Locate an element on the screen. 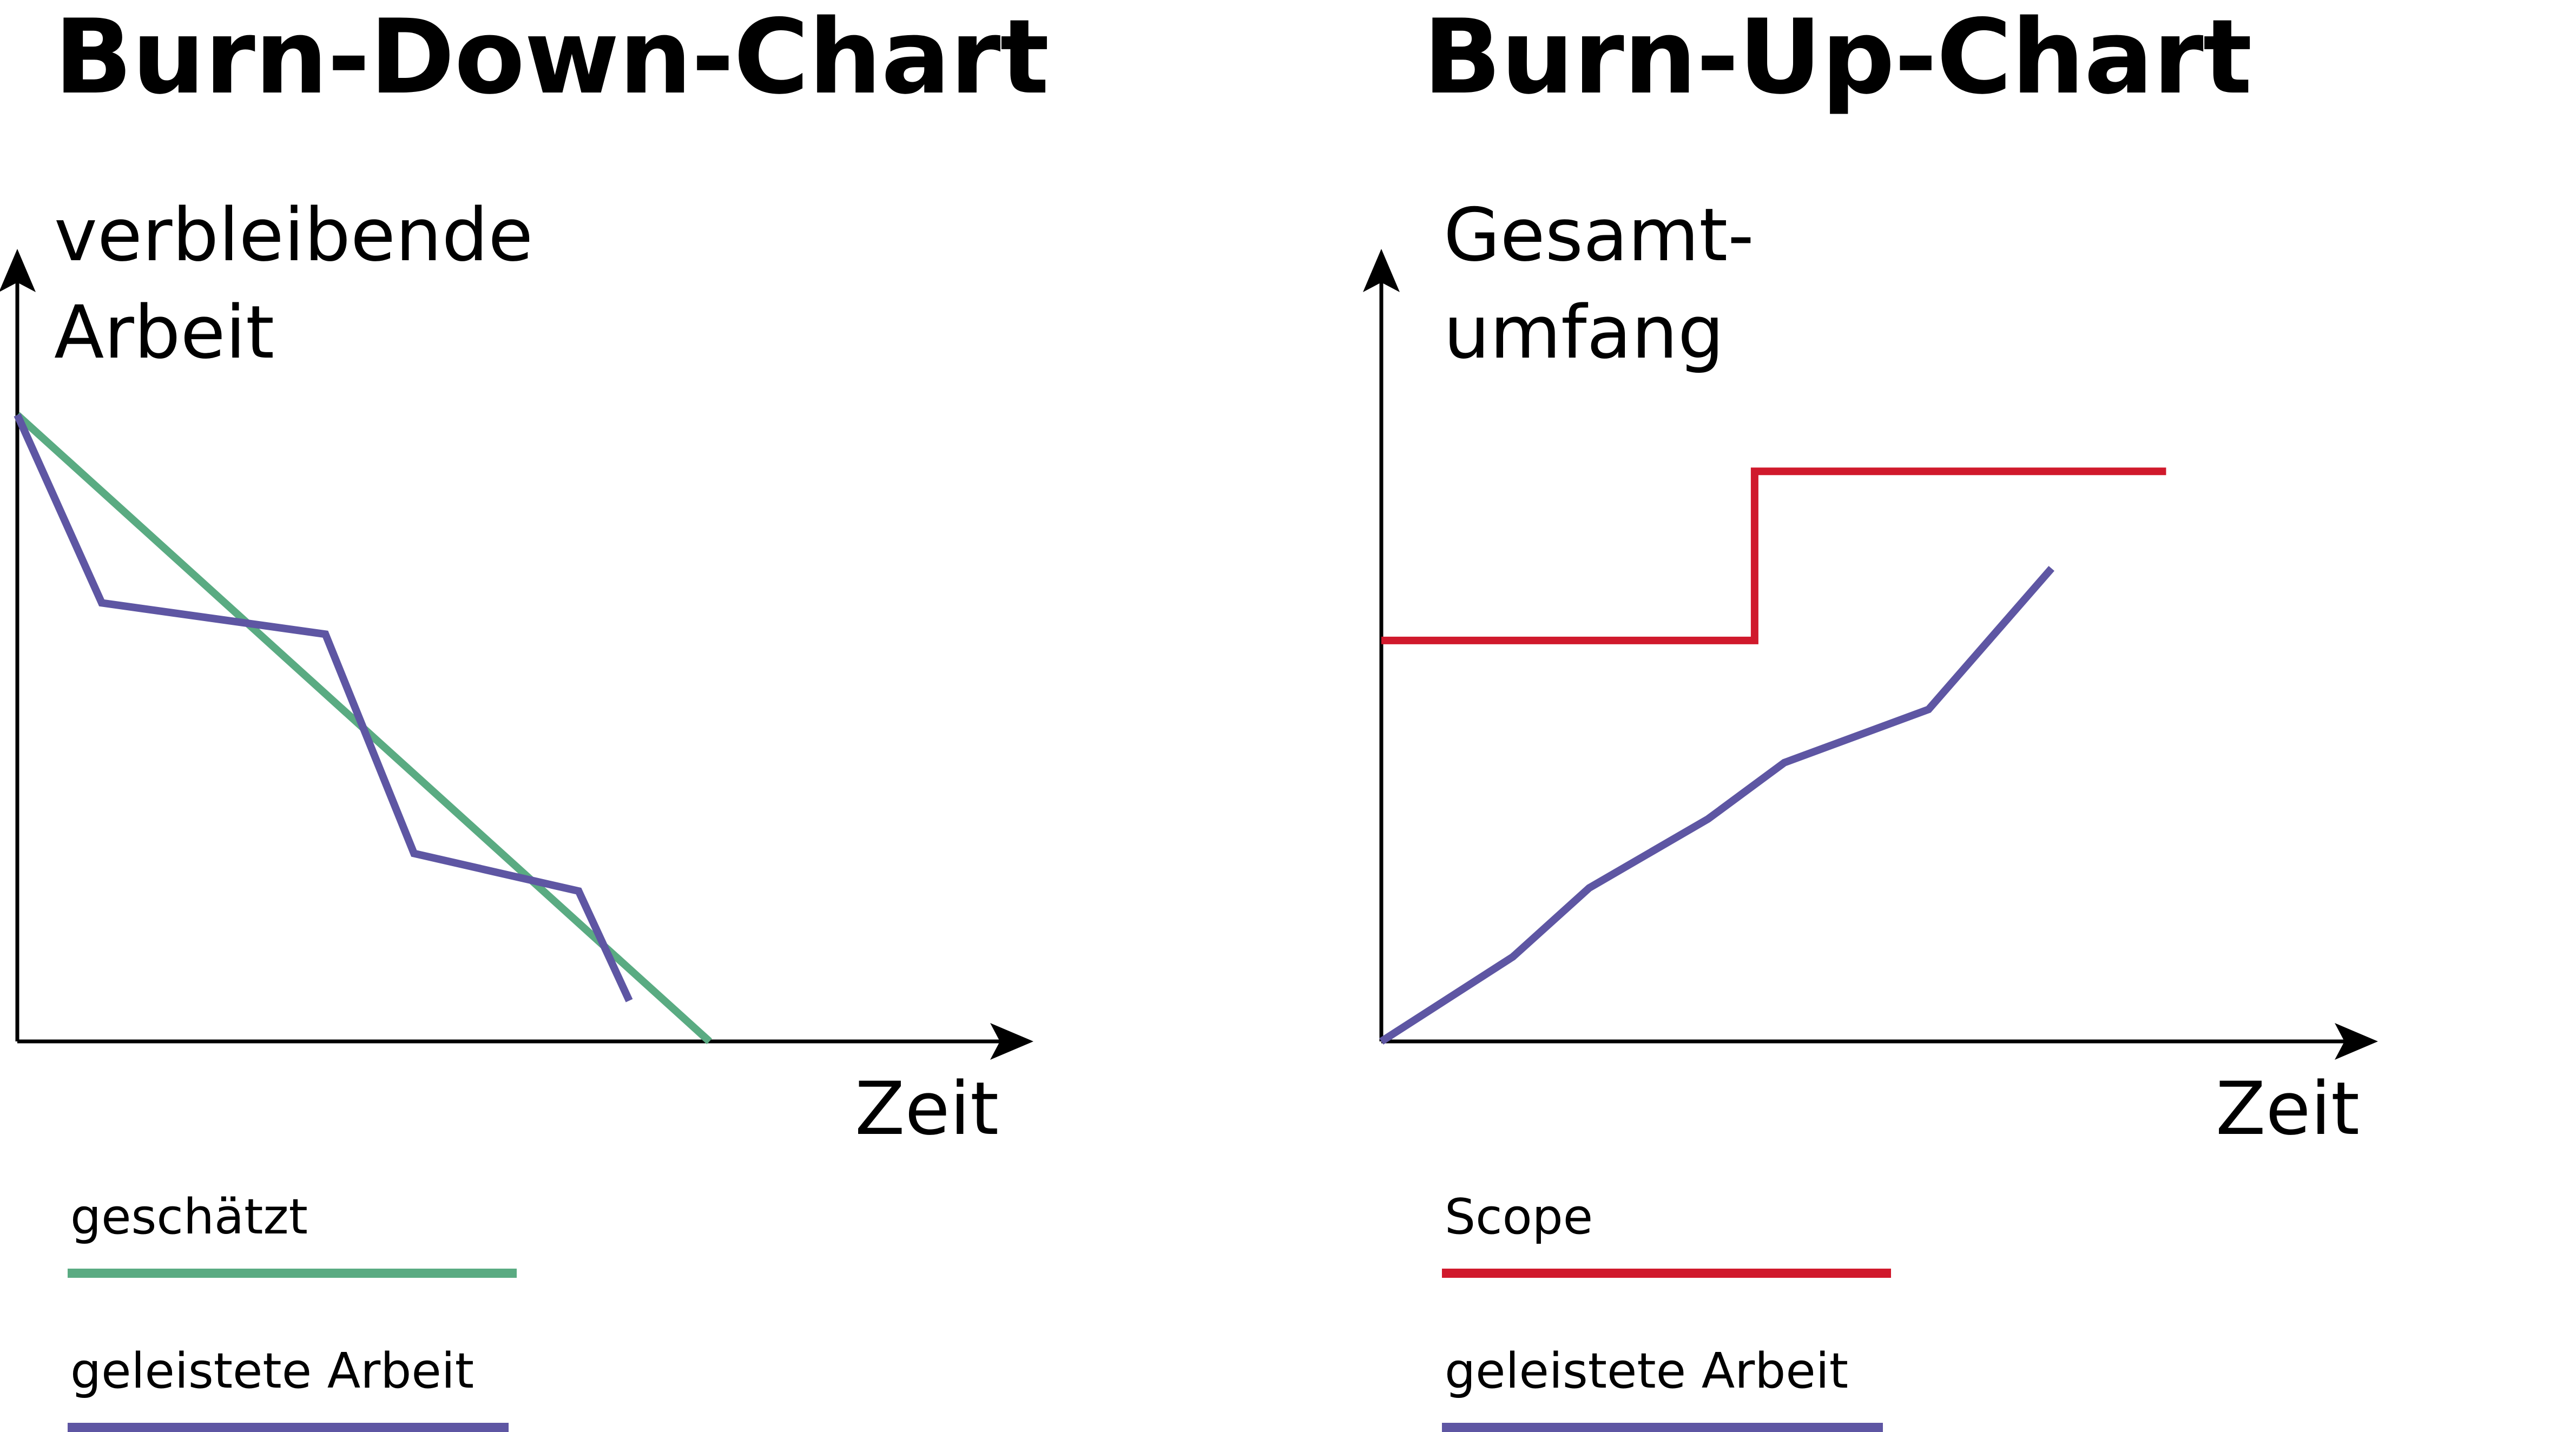  series-line-scope is located at coordinates (1773, 555).